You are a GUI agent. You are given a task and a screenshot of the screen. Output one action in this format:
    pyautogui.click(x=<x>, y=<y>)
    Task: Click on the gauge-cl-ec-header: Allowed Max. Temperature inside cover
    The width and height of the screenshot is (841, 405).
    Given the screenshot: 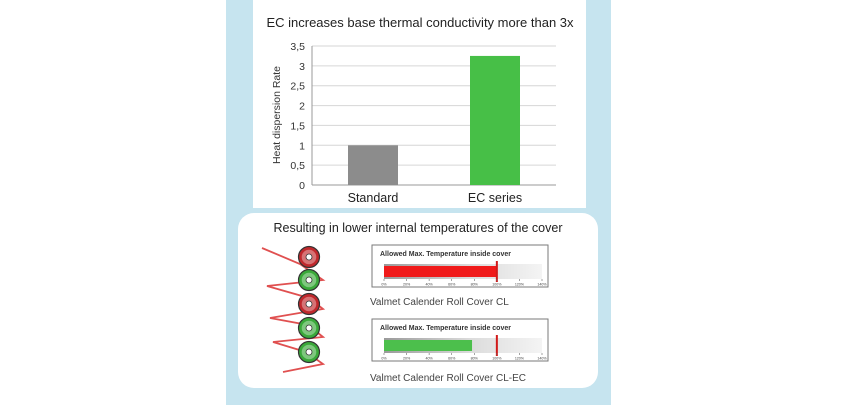 What is the action you would take?
    pyautogui.click(x=445, y=328)
    